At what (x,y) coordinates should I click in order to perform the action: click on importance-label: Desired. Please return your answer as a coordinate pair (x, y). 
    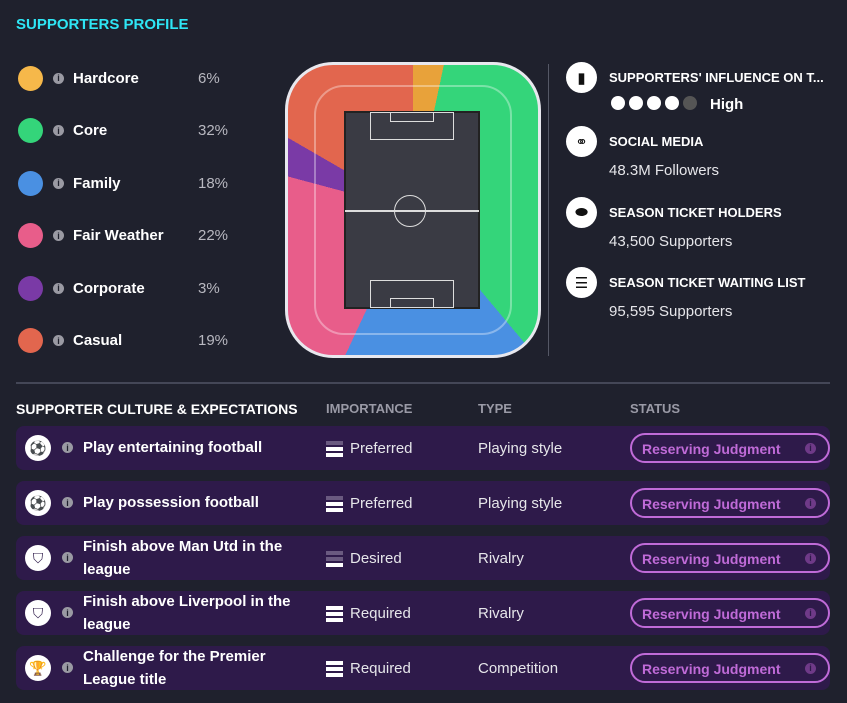
    Looking at the image, I should click on (376, 558).